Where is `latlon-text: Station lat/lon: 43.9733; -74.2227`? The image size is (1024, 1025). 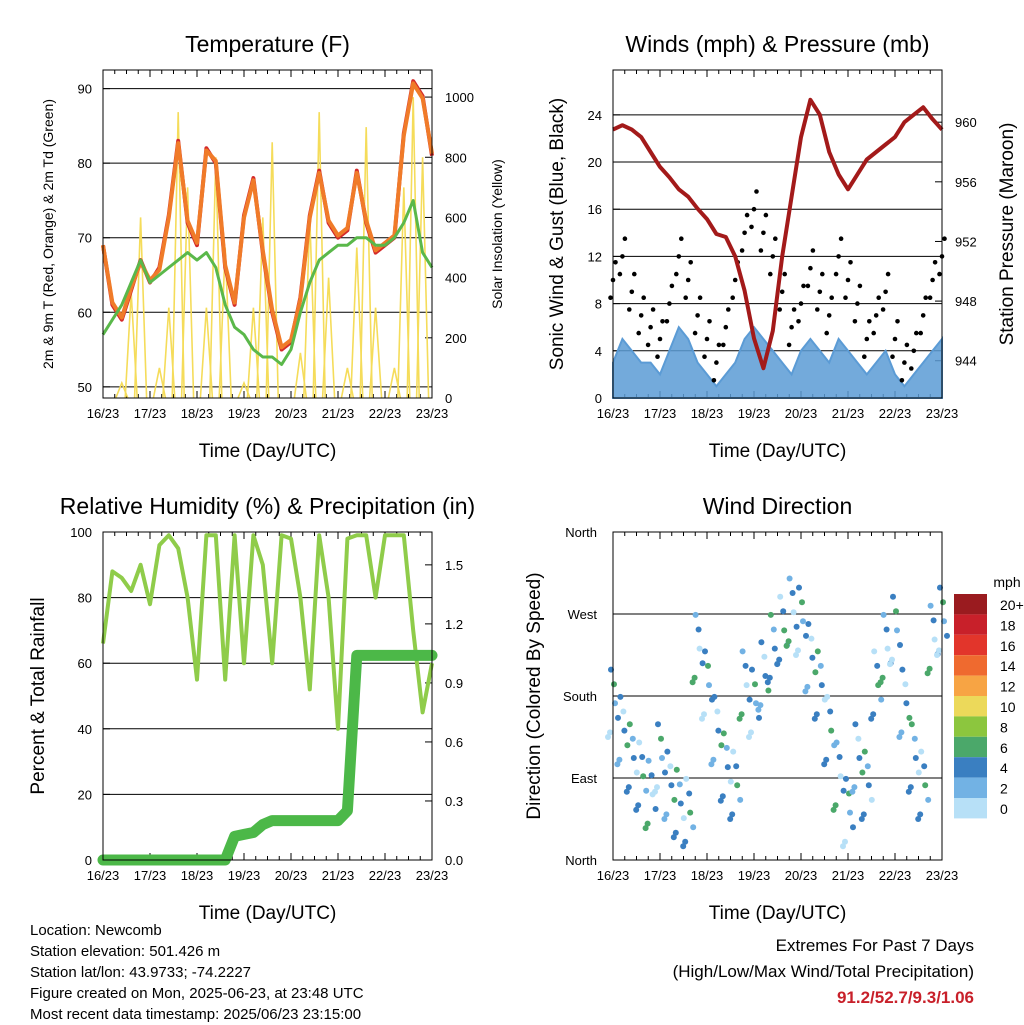 latlon-text: Station lat/lon: 43.9733; -74.2227 is located at coordinates (141, 972).